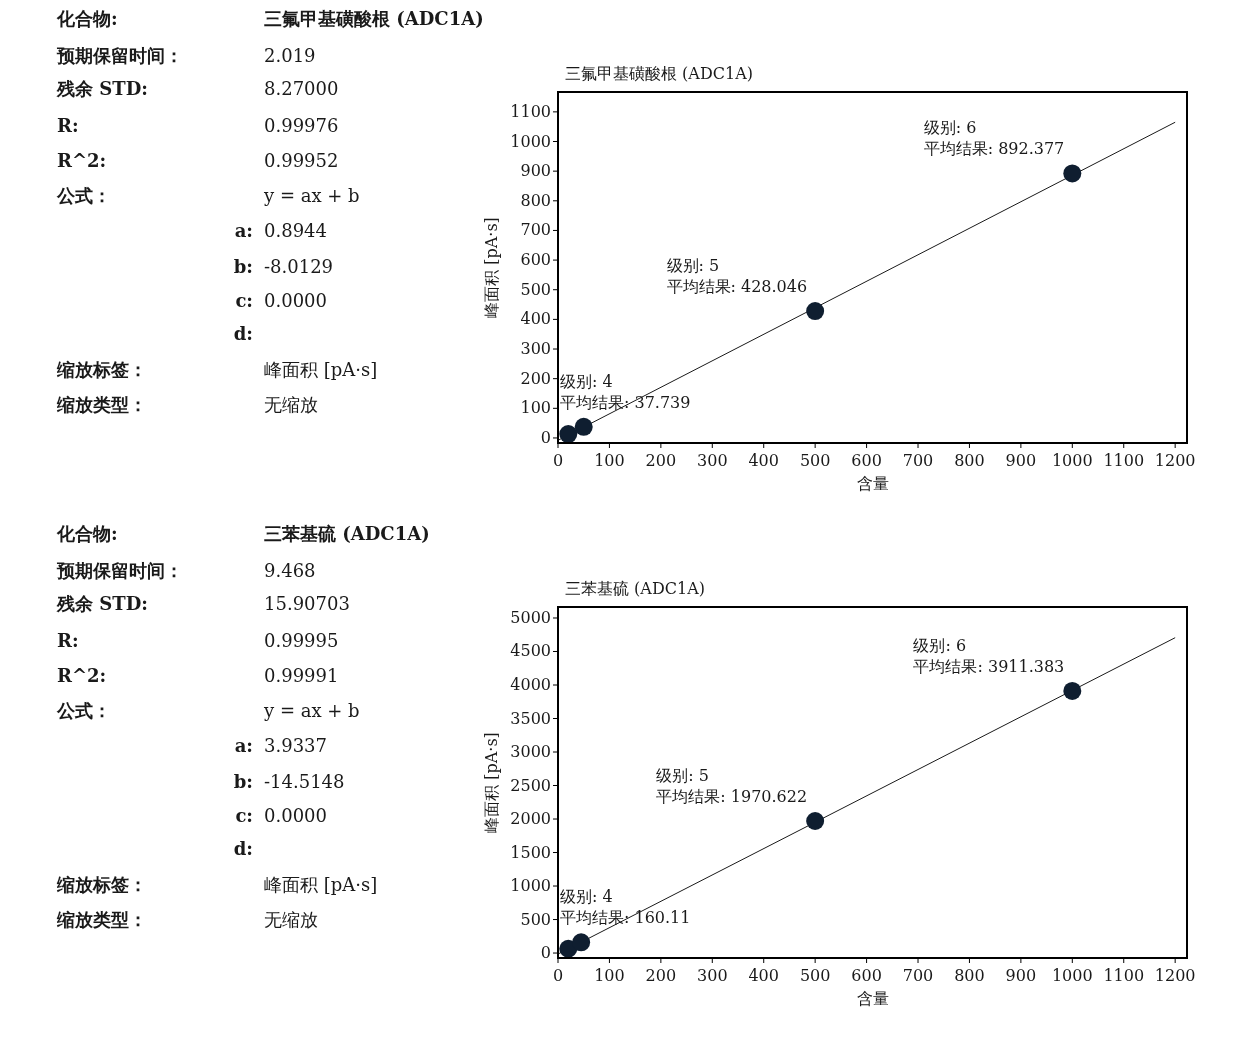 This screenshot has width=1258, height=1039. What do you see at coordinates (301, 160) in the screenshot?
I see `text: 0.99952` at bounding box center [301, 160].